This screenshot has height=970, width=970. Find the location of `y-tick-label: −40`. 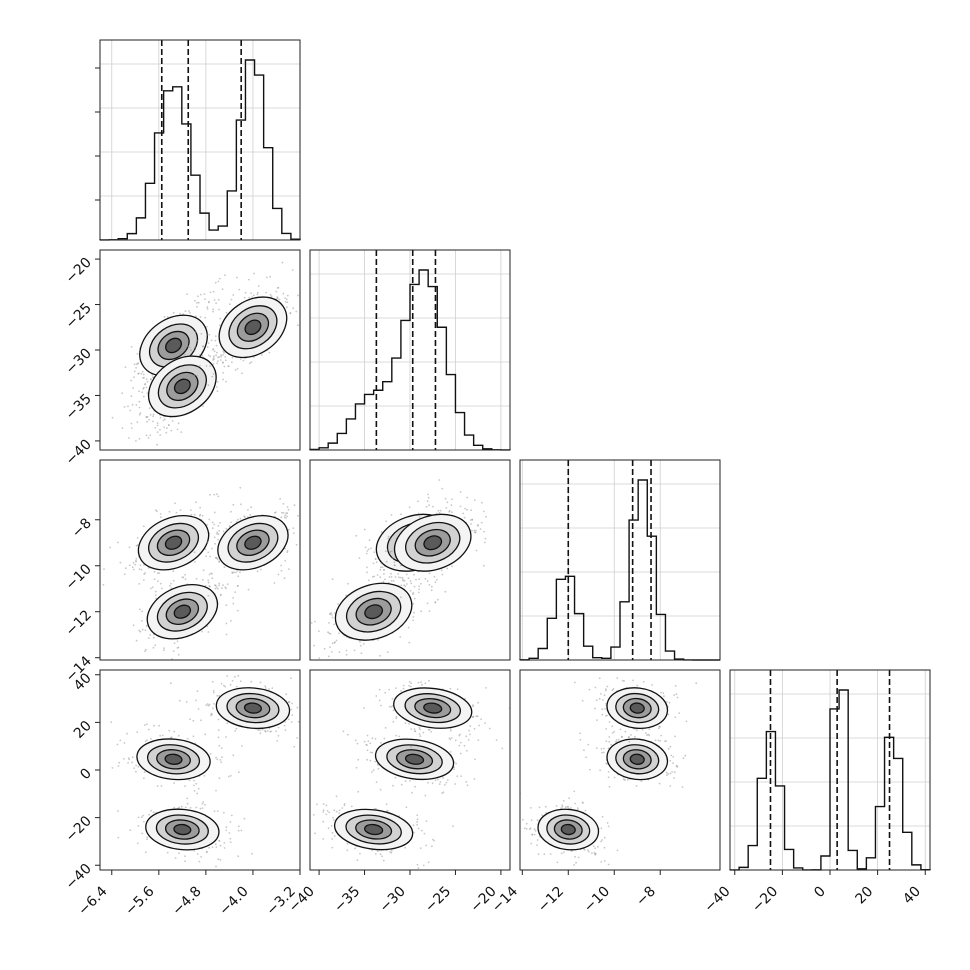

y-tick-label: −40 is located at coordinates (79, 877).